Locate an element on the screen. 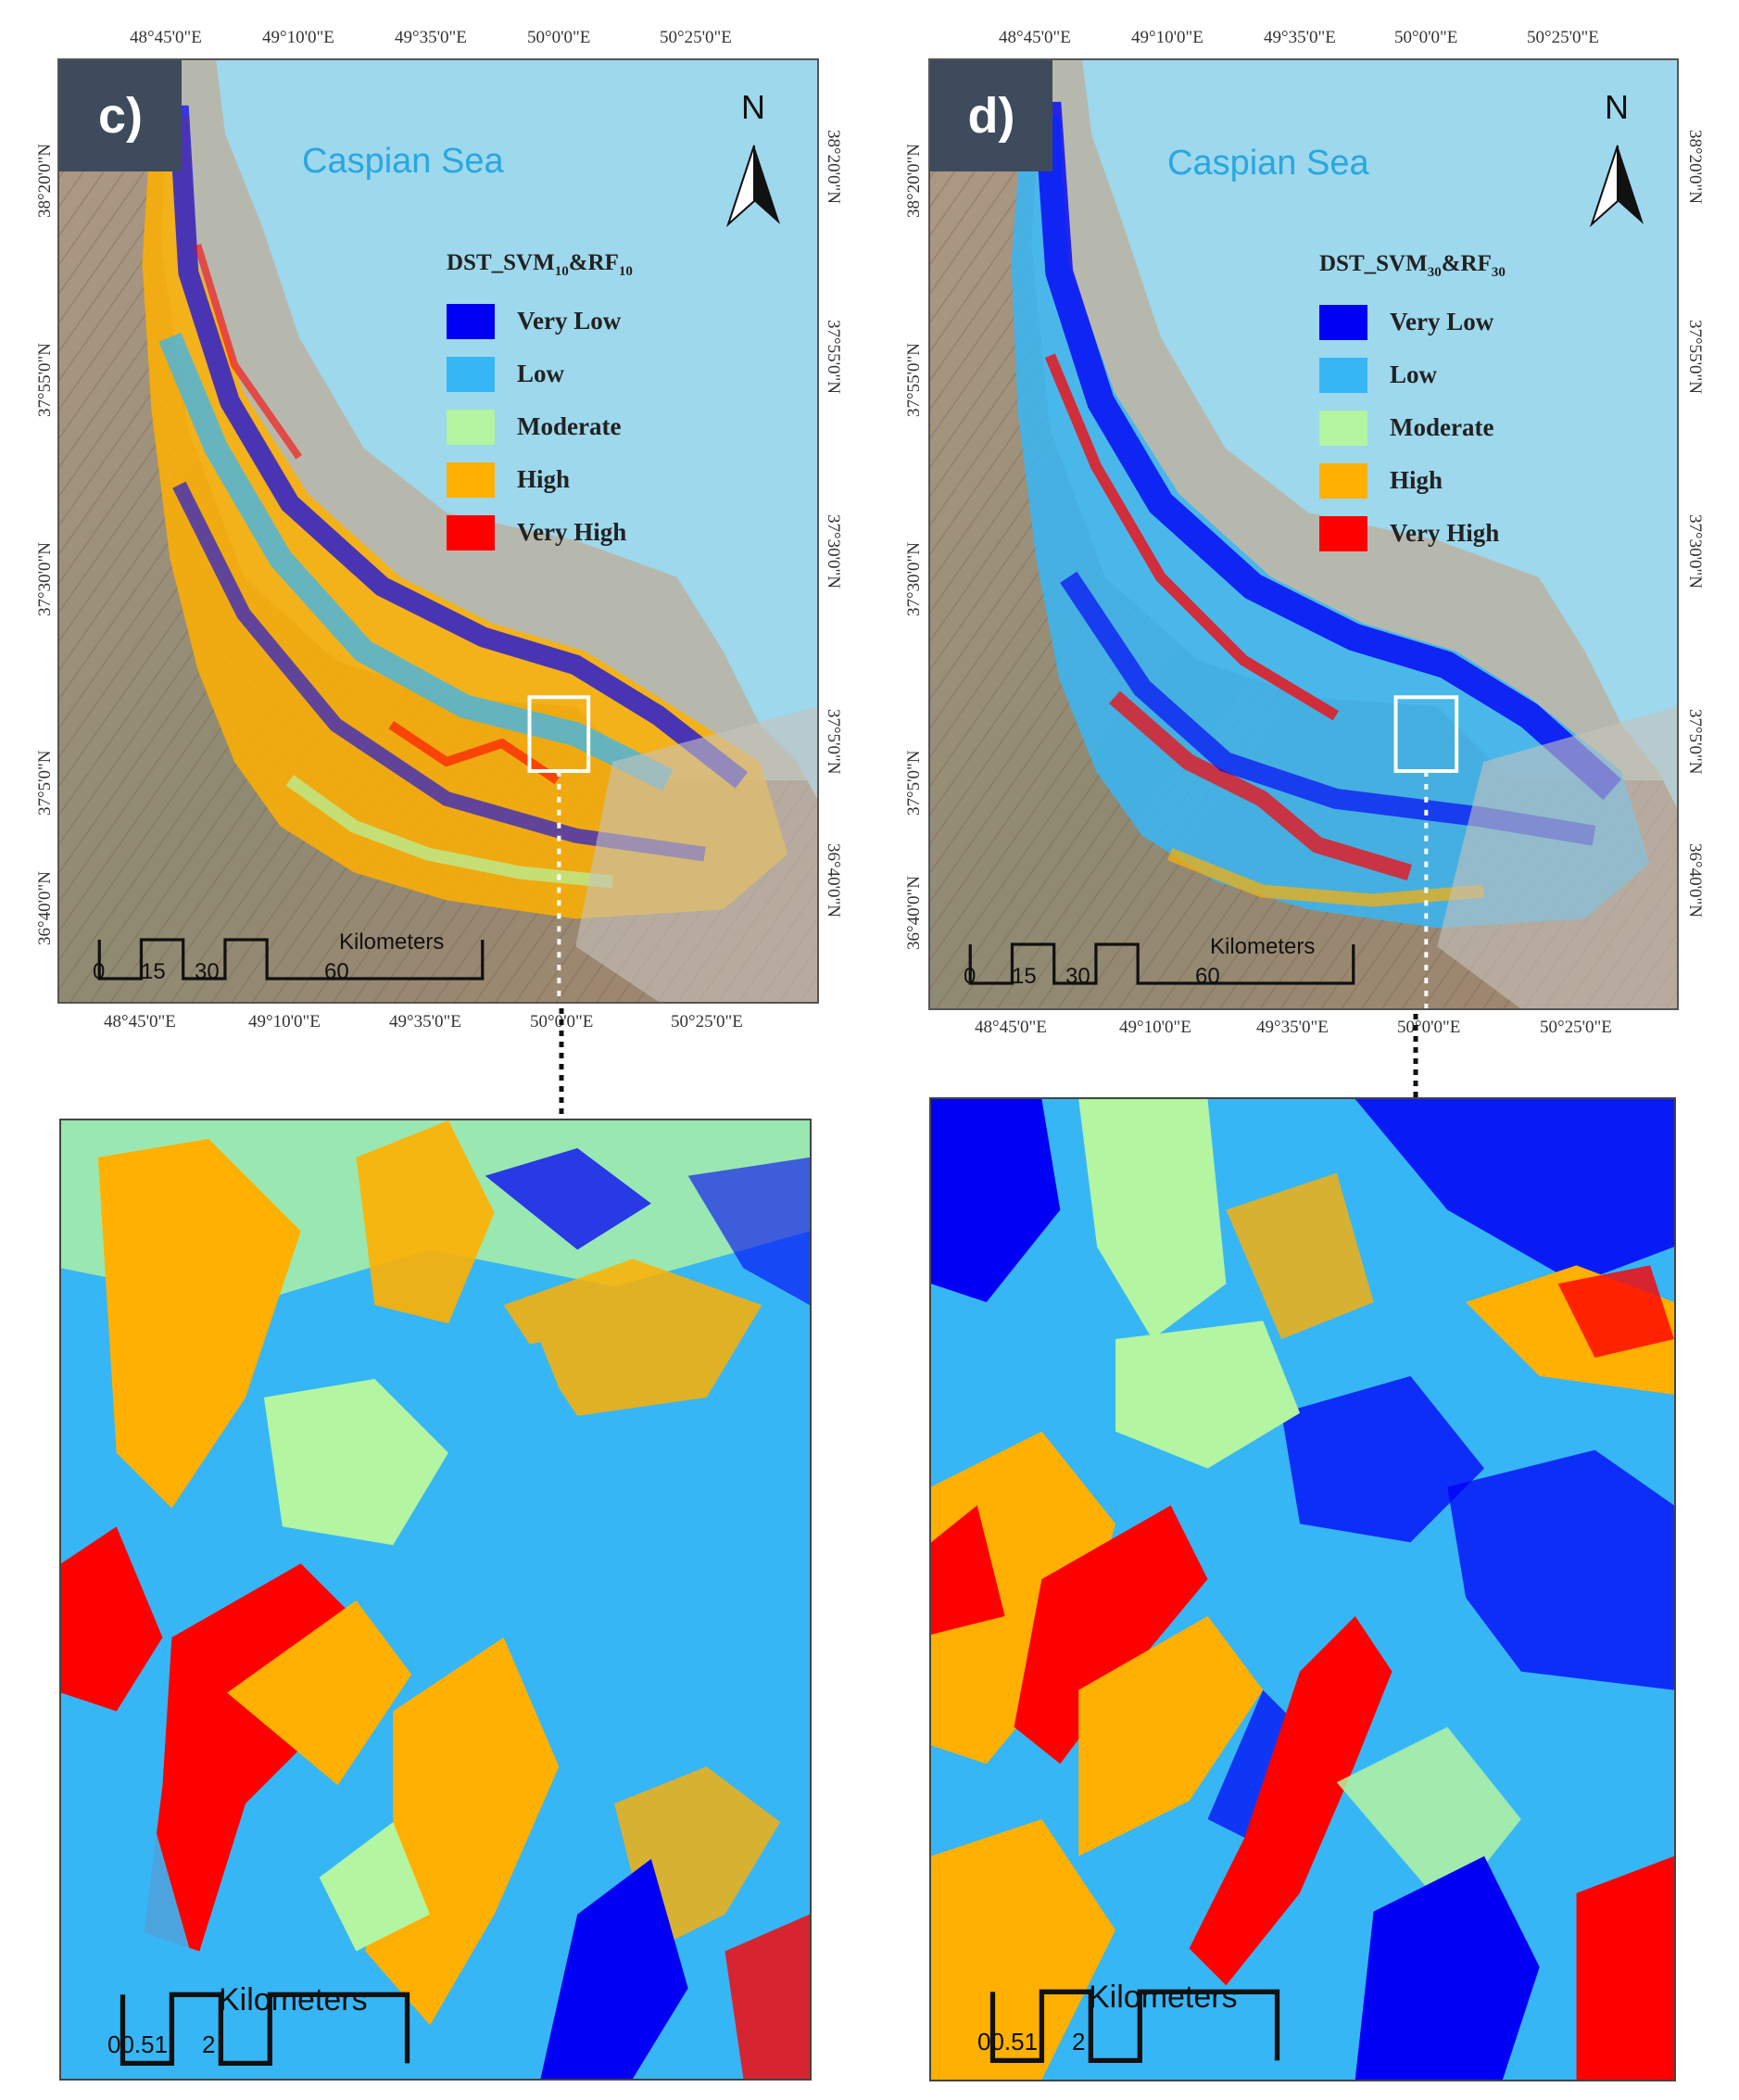 The height and width of the screenshot is (2100, 1739). inset-connector-c is located at coordinates (561, 1064).